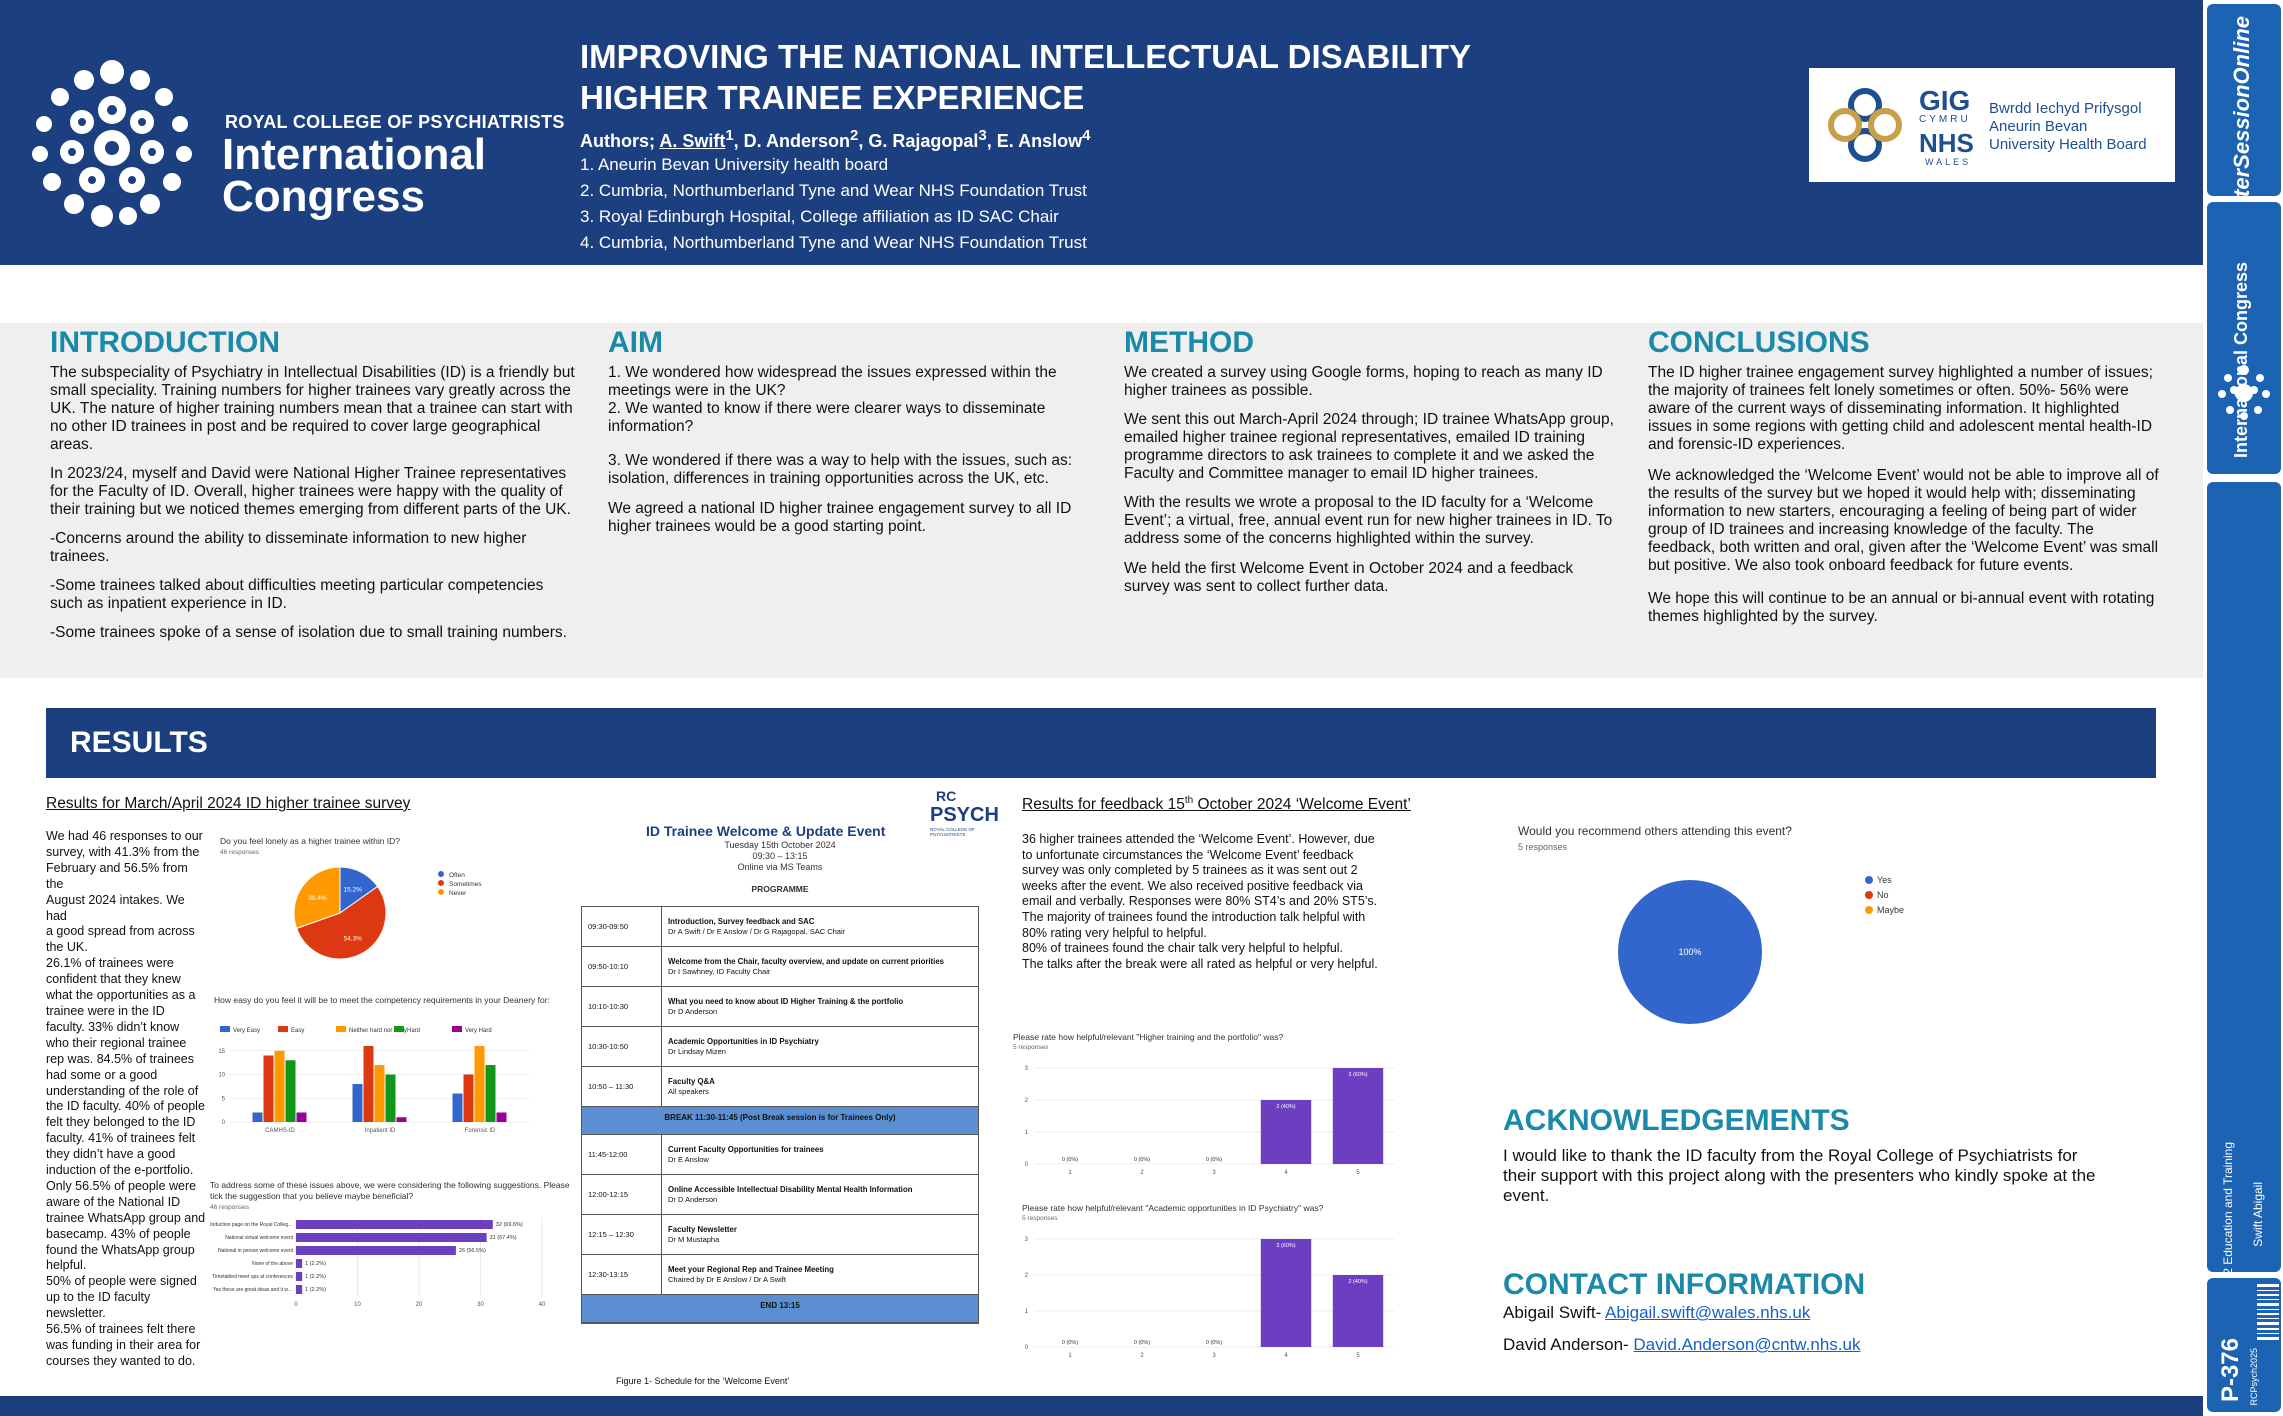  Describe the element at coordinates (1708, 1312) in the screenshot. I see `contact-1-email-link: Abigail.swift@wales.nhs.uk` at that location.